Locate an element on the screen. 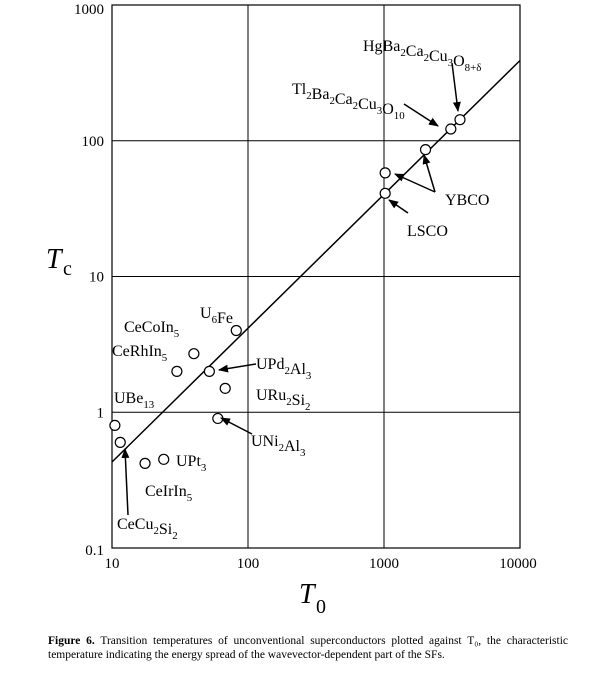  y-tick-label: 0.1 is located at coordinates (94, 551).